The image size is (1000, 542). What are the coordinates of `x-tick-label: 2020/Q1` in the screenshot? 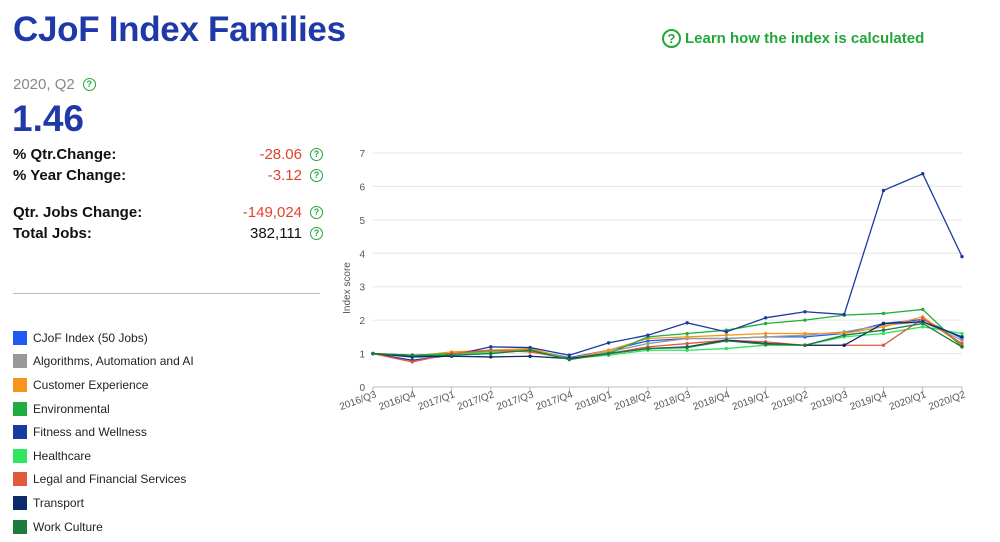 It's located at (908, 401).